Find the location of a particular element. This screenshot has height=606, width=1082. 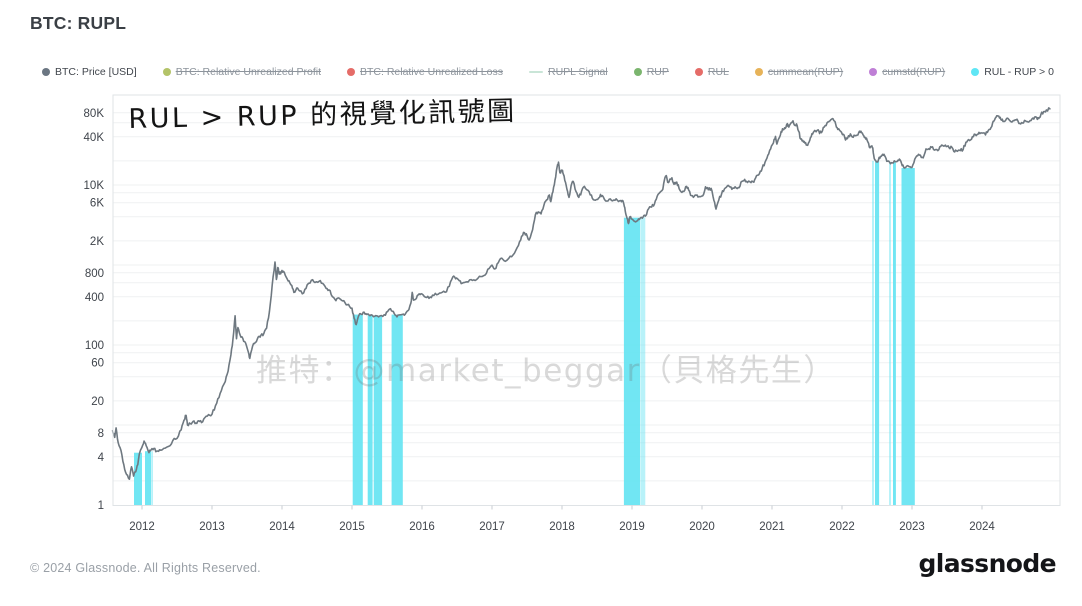

page-title: BTC: RUPL is located at coordinates (78, 23).